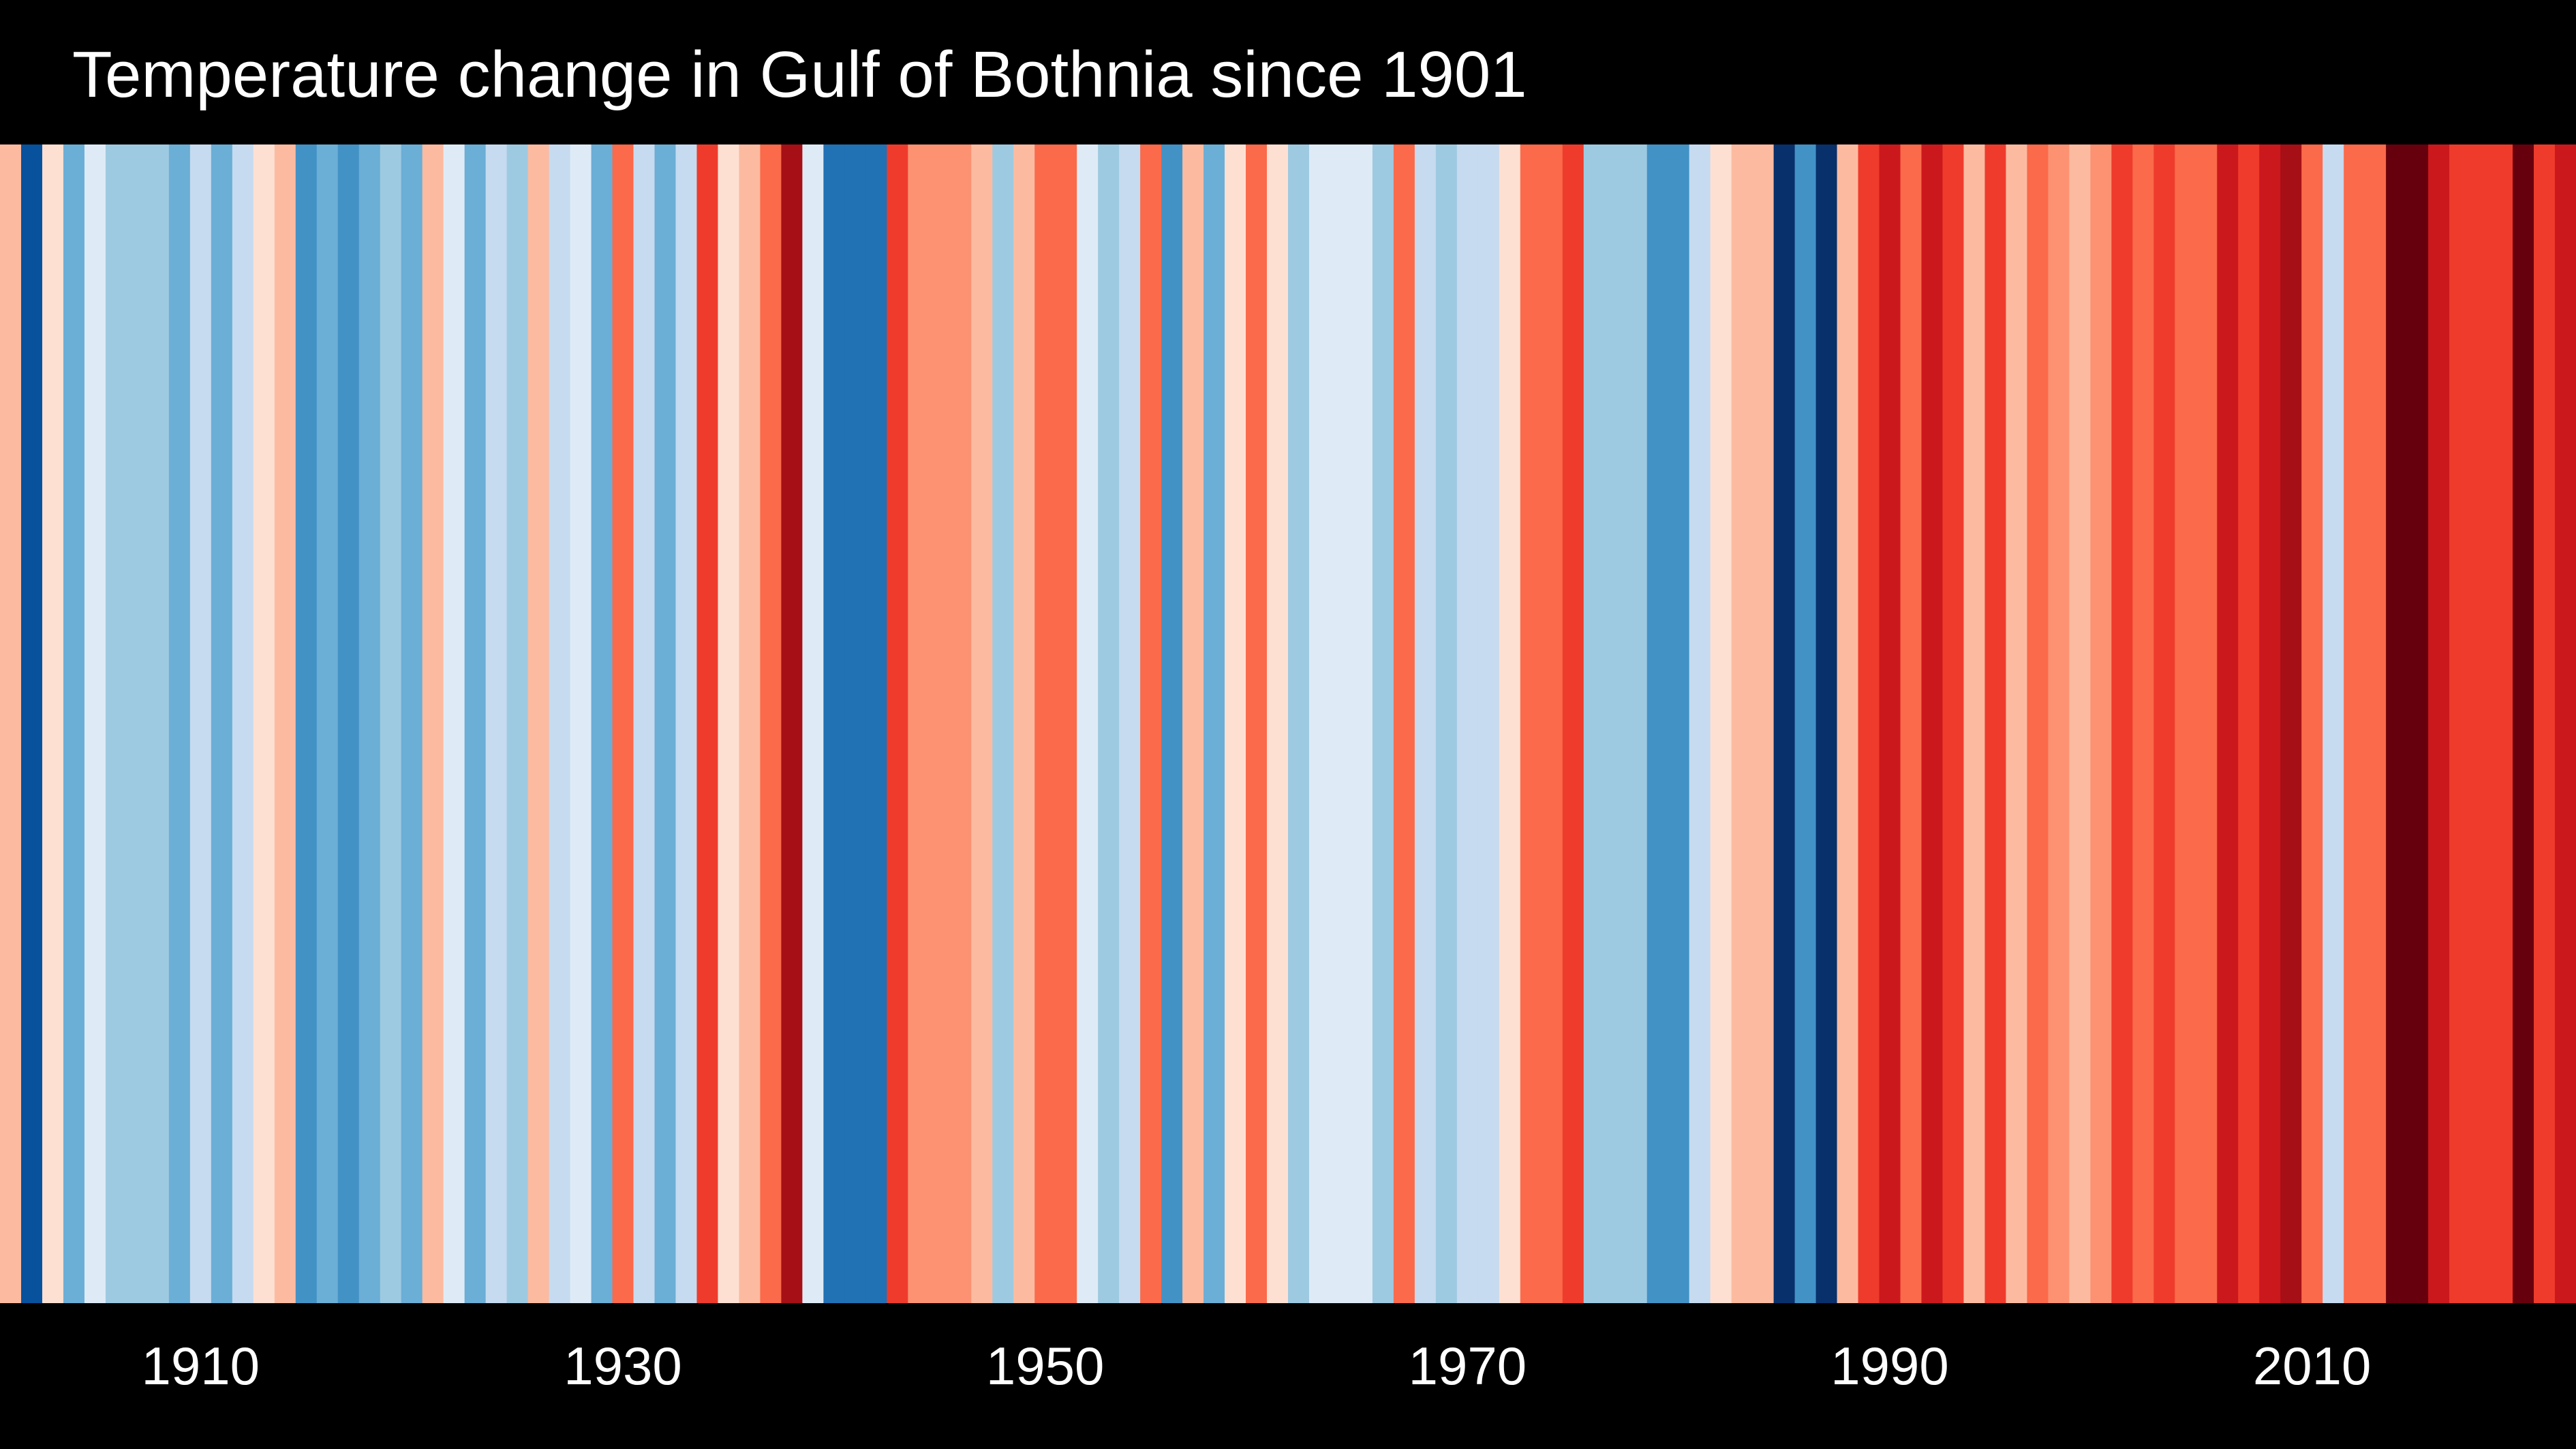 The height and width of the screenshot is (1449, 2576). Describe the element at coordinates (1889, 1366) in the screenshot. I see `x-tick-label: 1990` at that location.